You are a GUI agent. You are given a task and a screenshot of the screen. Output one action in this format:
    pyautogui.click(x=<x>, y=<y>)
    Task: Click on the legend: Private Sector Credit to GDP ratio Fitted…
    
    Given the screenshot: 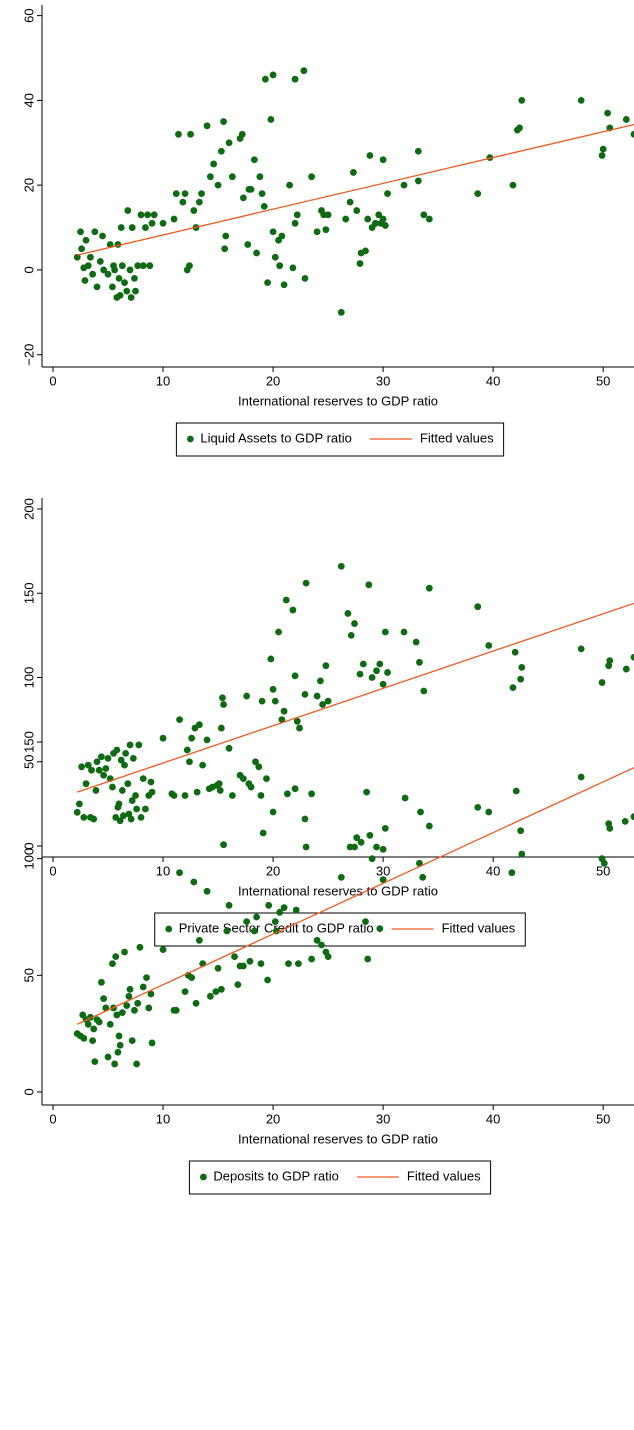 What is the action you would take?
    pyautogui.click(x=340, y=929)
    